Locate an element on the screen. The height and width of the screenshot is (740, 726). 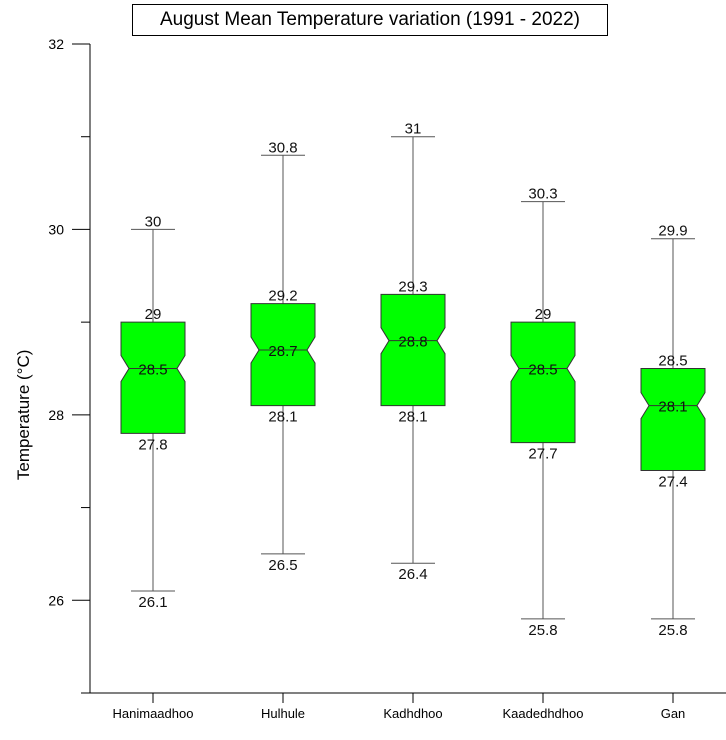
label-median: 28.1 is located at coordinates (672, 407).